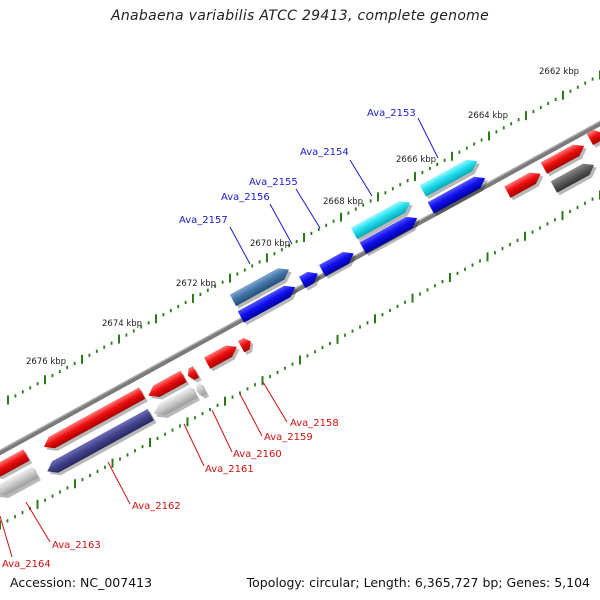  I want to click on gene-dark-gray-right, so click(575, 177).